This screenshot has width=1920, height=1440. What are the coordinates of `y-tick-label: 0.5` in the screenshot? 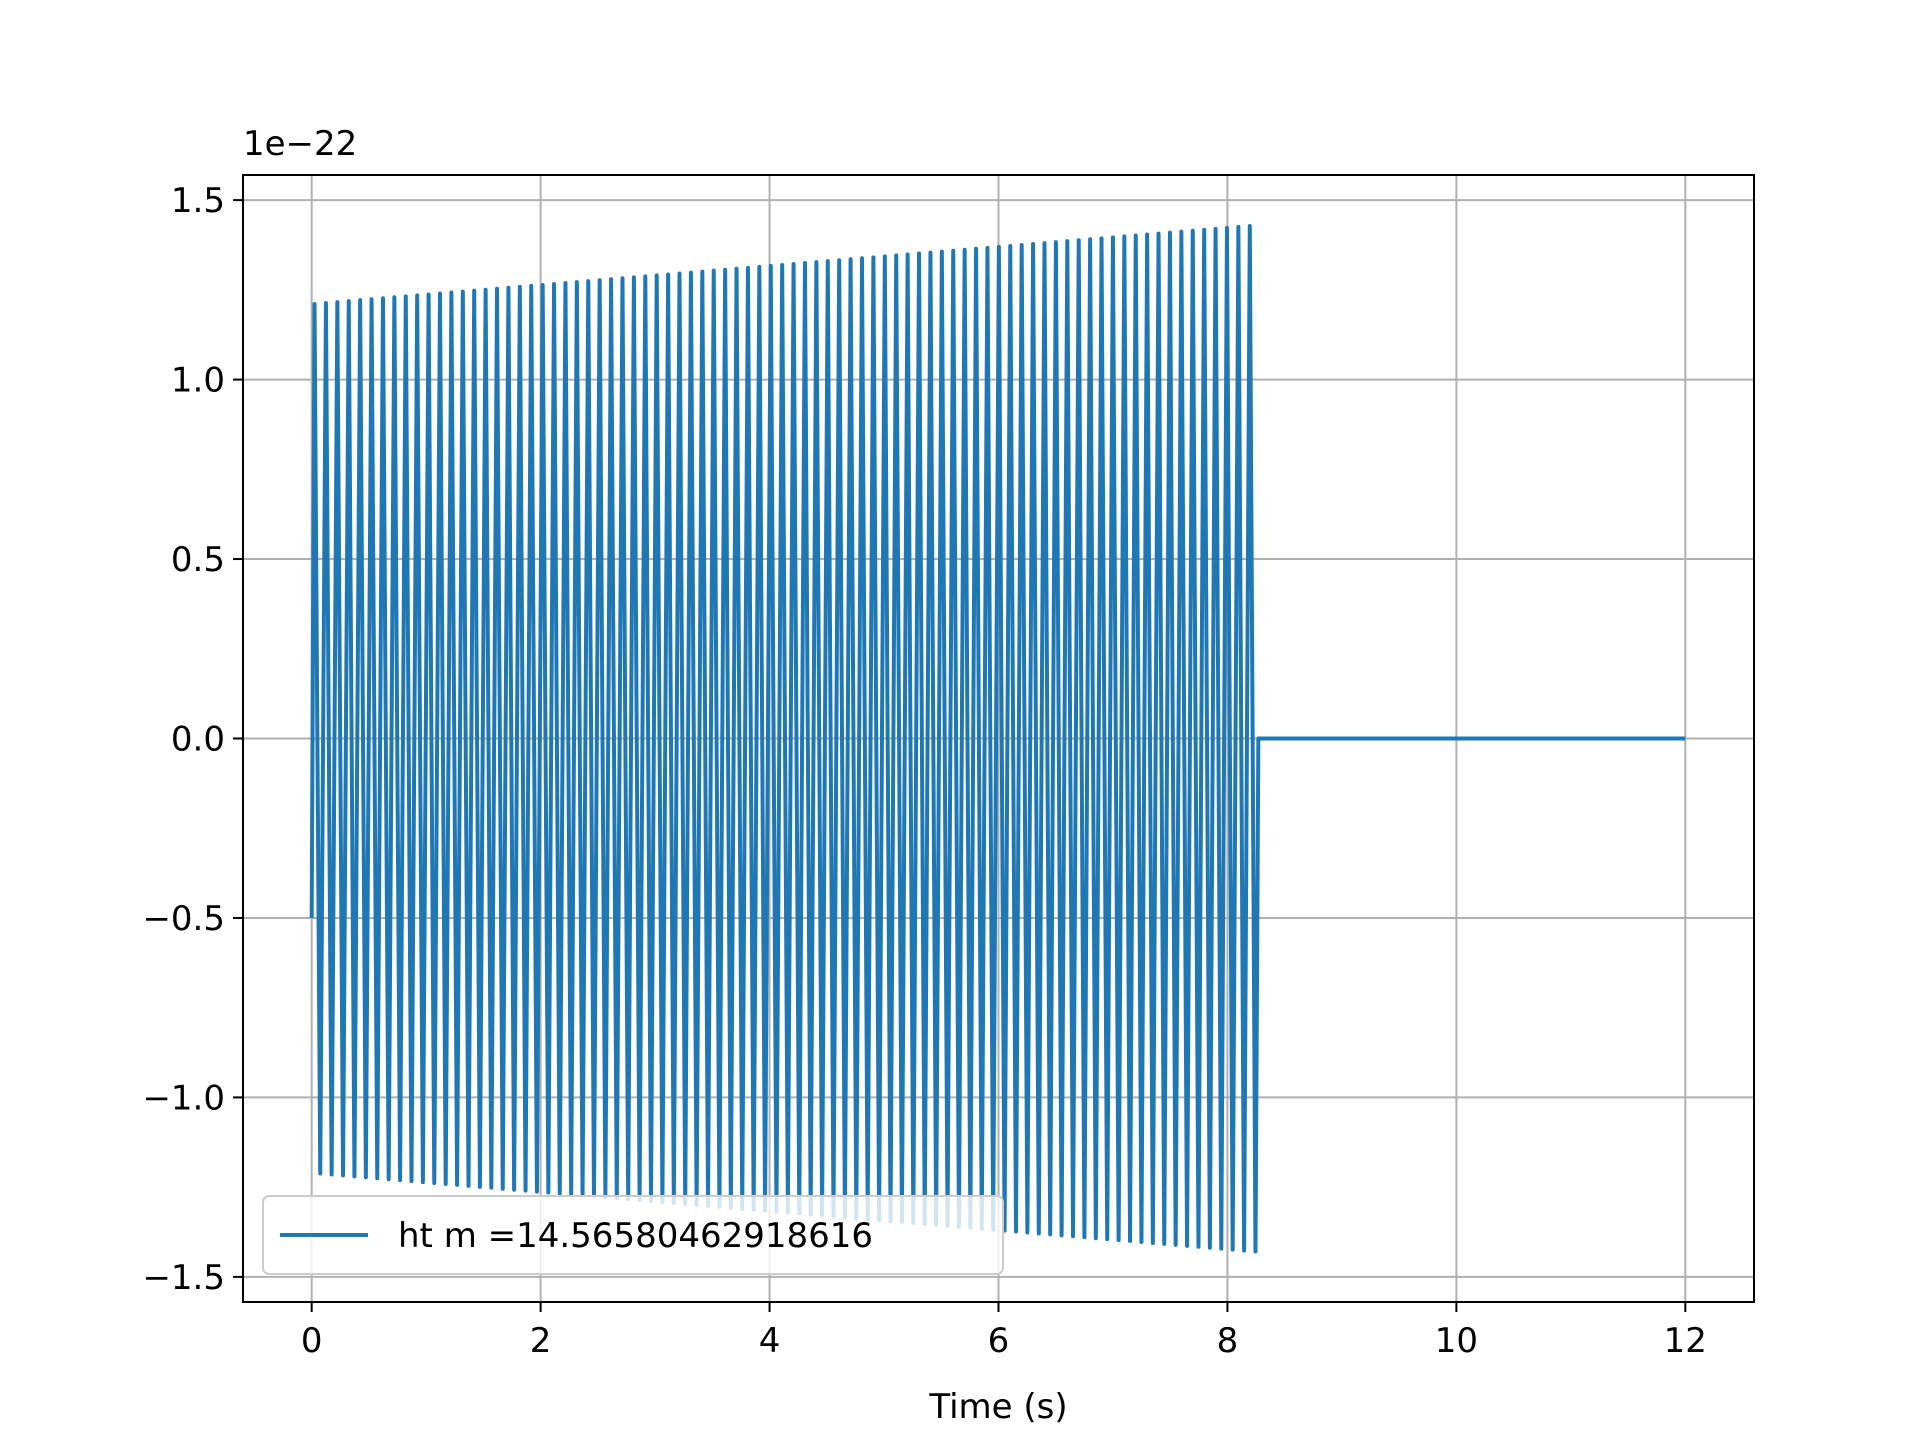 It's located at (198, 560).